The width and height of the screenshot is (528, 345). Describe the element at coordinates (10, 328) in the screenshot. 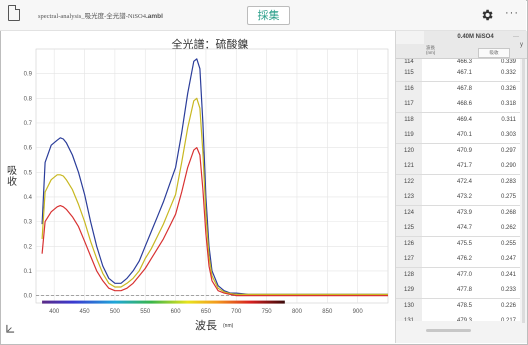

I see `axis-scale-icon` at that location.